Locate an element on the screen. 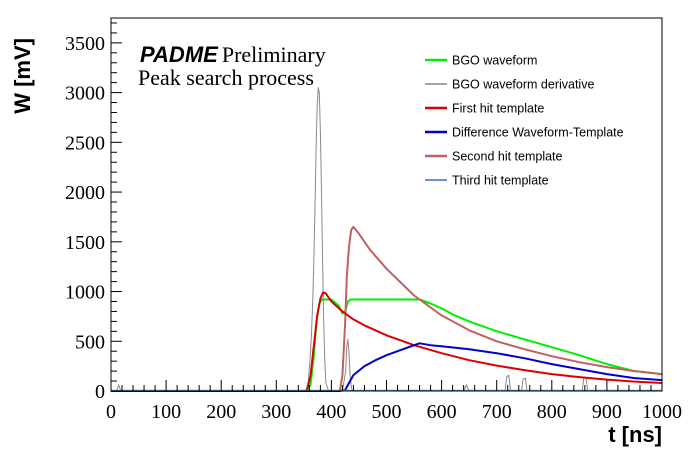 The width and height of the screenshot is (696, 472). y-tick-label: 0 is located at coordinates (100, 392).